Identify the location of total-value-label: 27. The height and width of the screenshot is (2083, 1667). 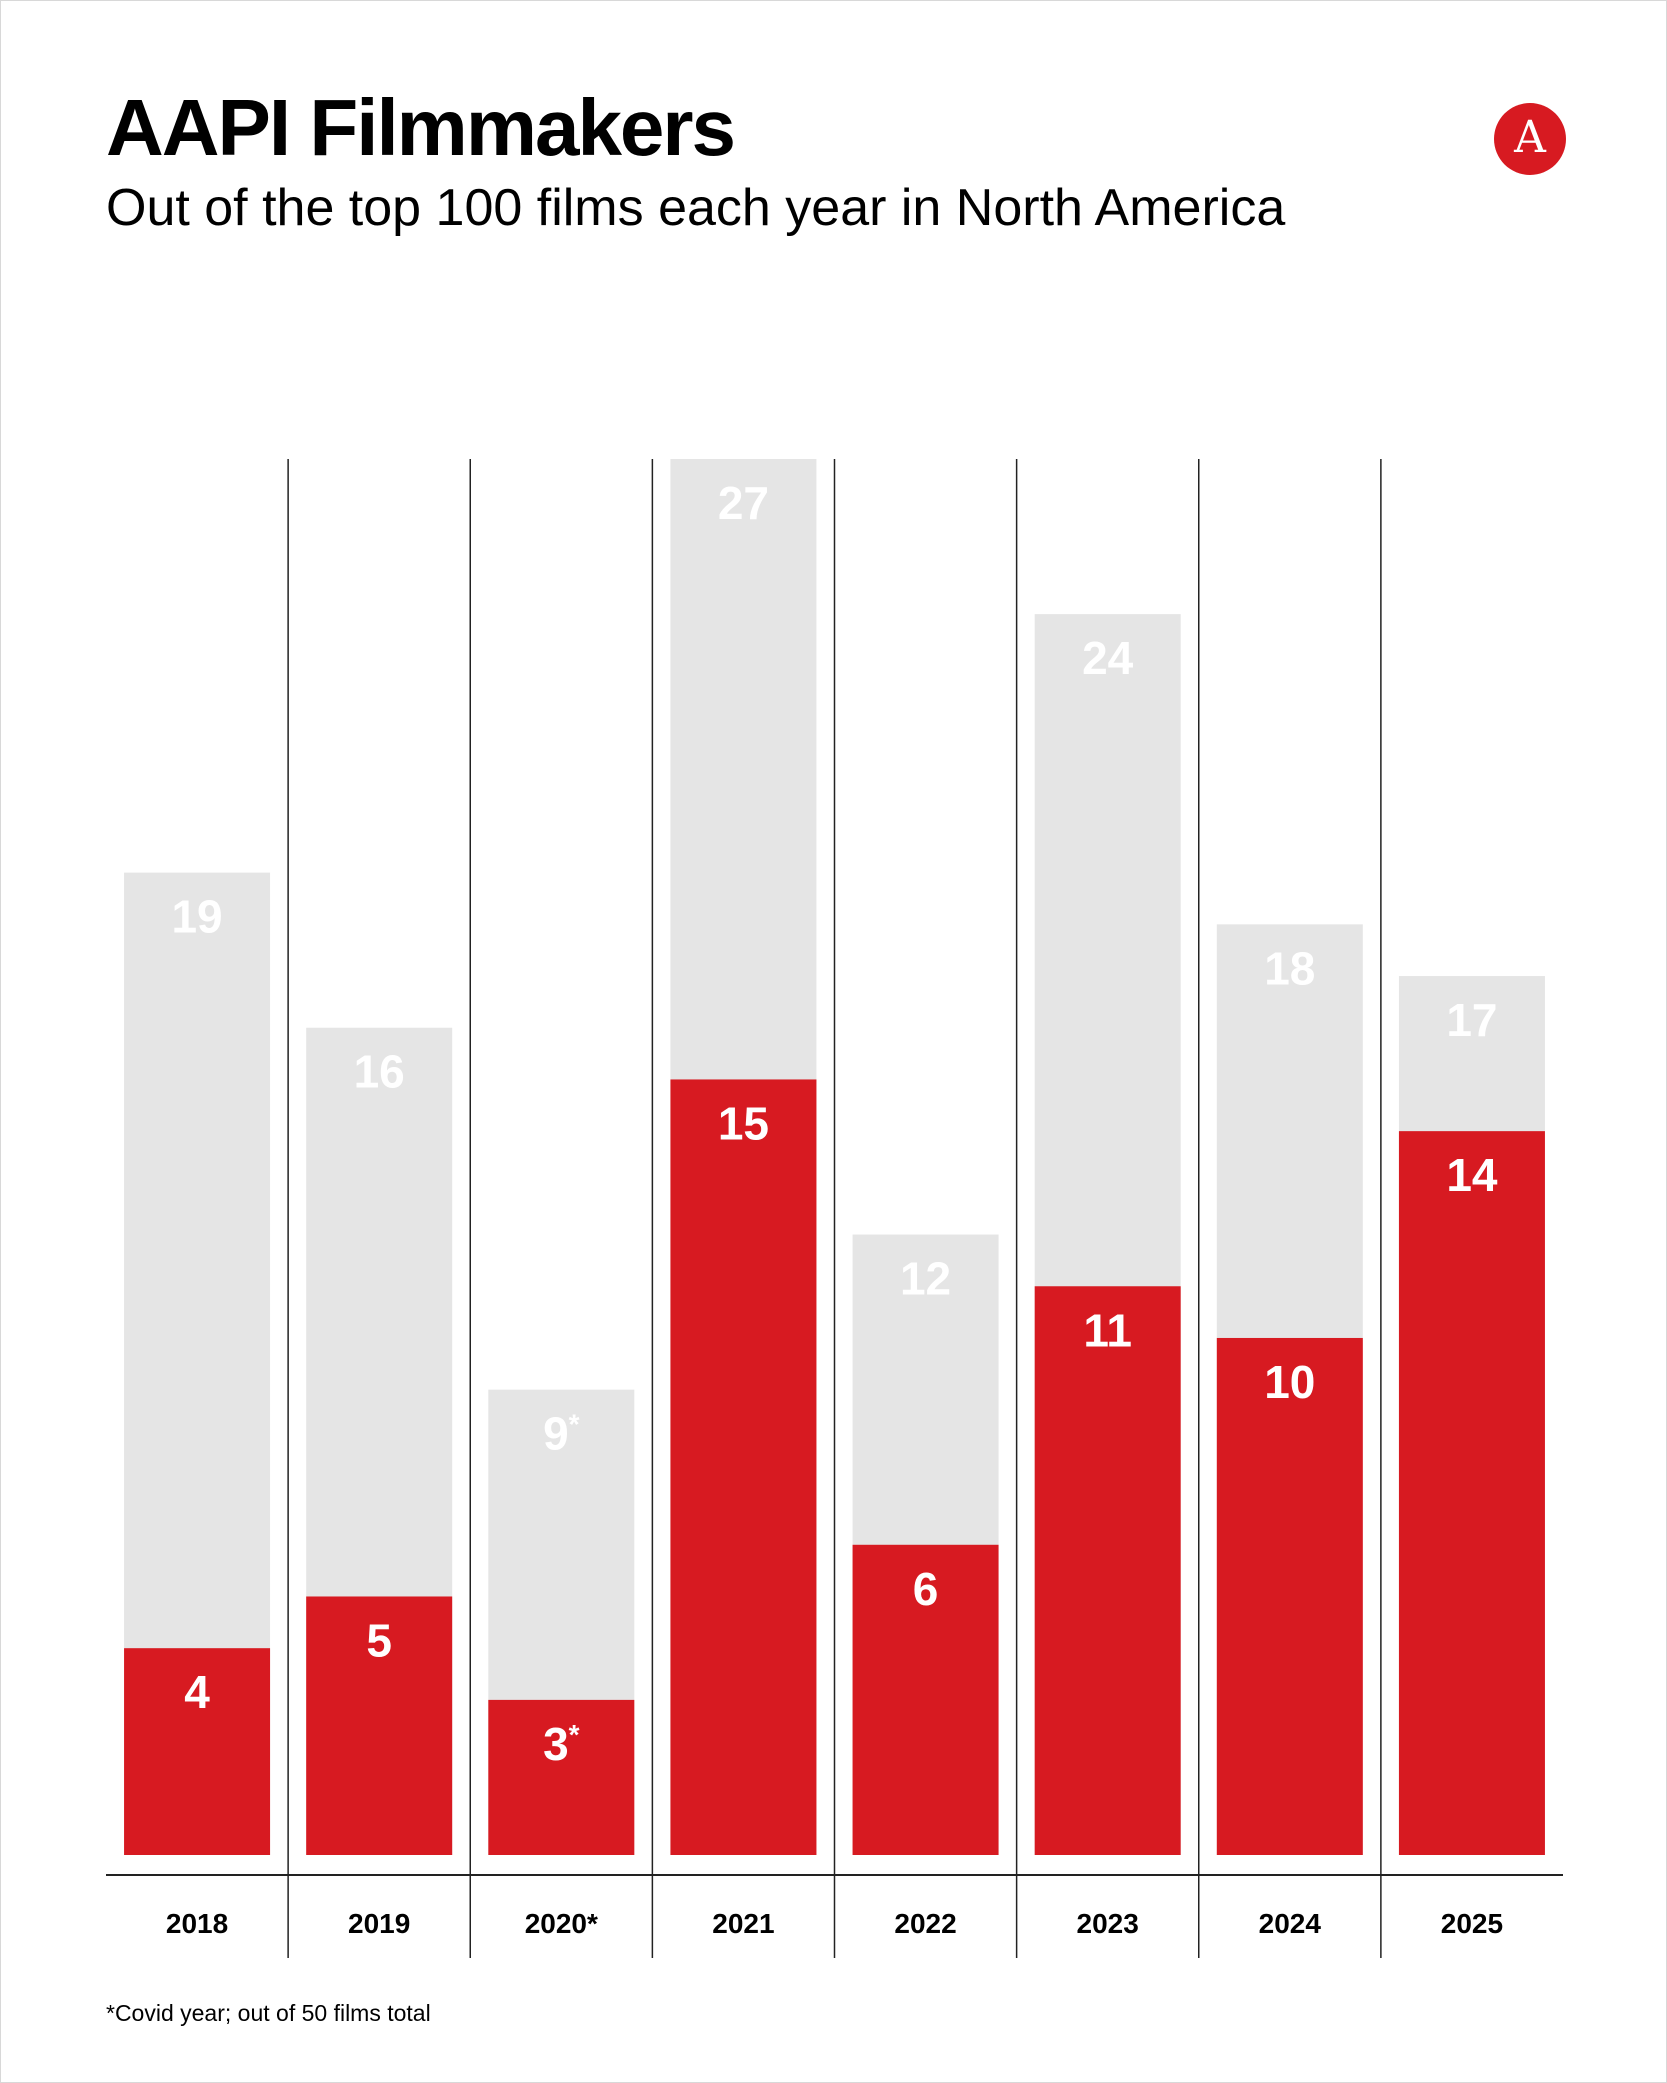
(743, 503).